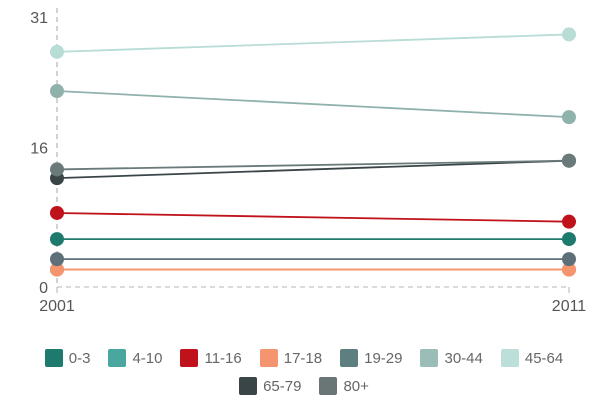  Describe the element at coordinates (313, 165) in the screenshot. I see `series-line-80+` at that location.